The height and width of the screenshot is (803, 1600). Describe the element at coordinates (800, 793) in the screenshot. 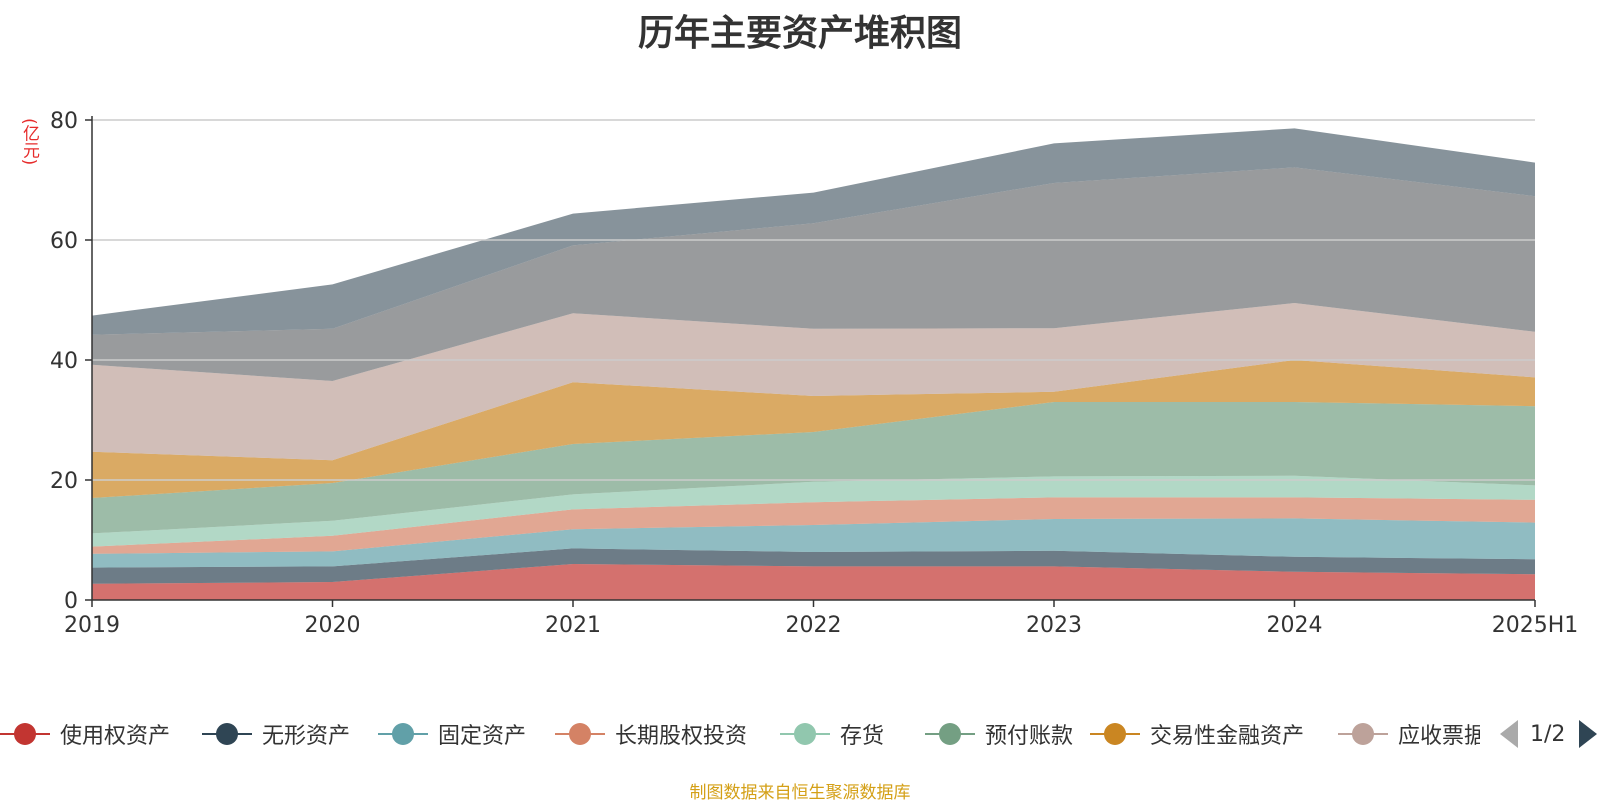

I see `data-source: 制图数据来自恒生聚源数据库` at that location.